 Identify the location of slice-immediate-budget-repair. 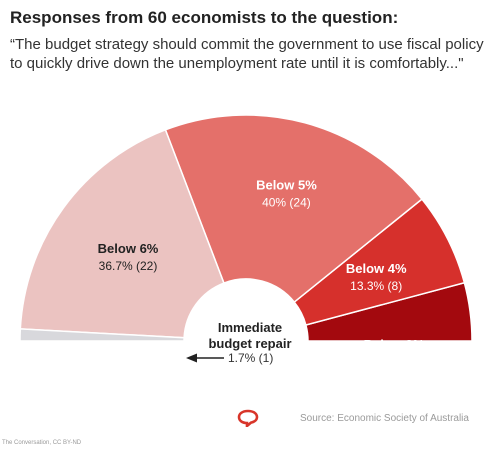
(102, 335).